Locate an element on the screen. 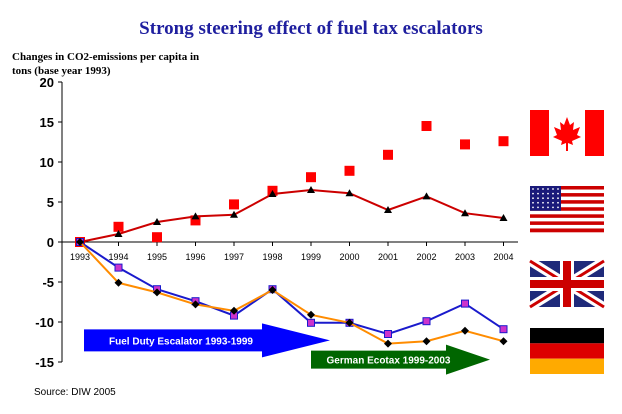  x-tick-label: 1999 is located at coordinates (311, 257).